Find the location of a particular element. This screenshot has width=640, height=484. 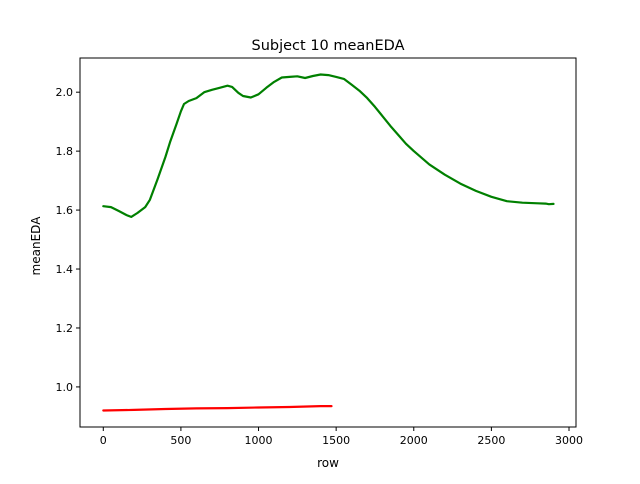

x-tick-label: 1500 is located at coordinates (336, 440).